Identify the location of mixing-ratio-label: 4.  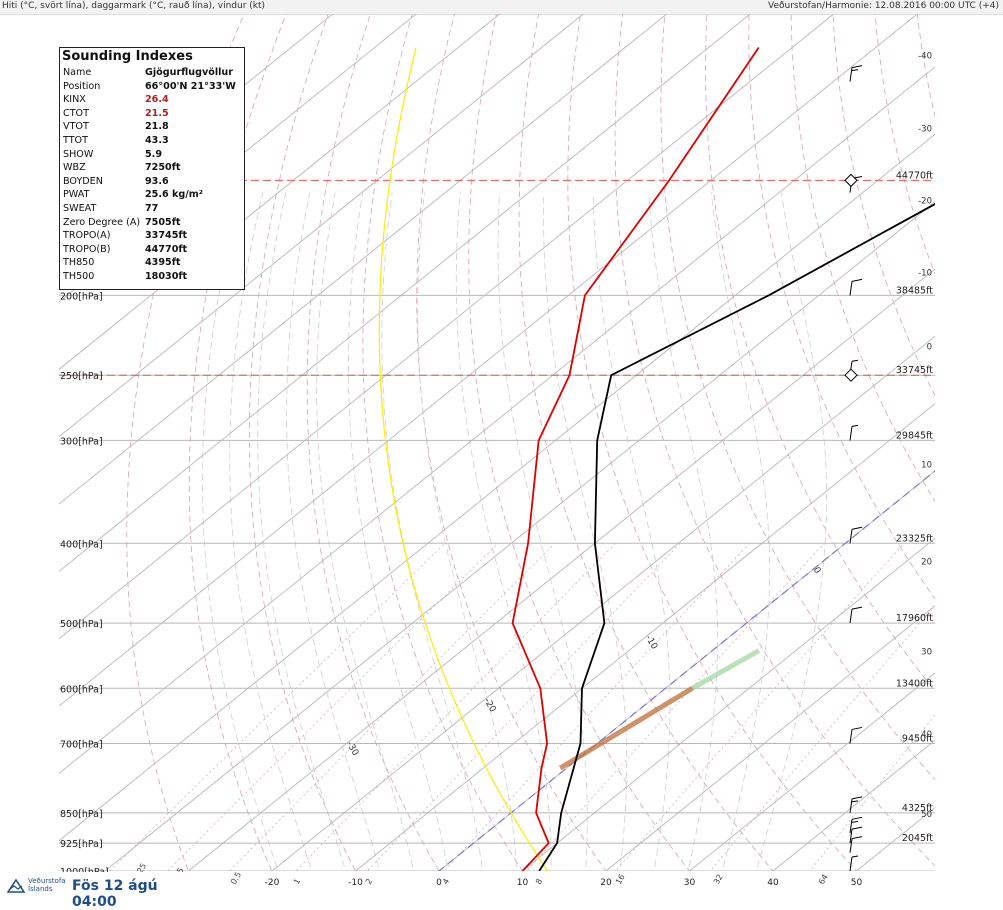
(446, 881).